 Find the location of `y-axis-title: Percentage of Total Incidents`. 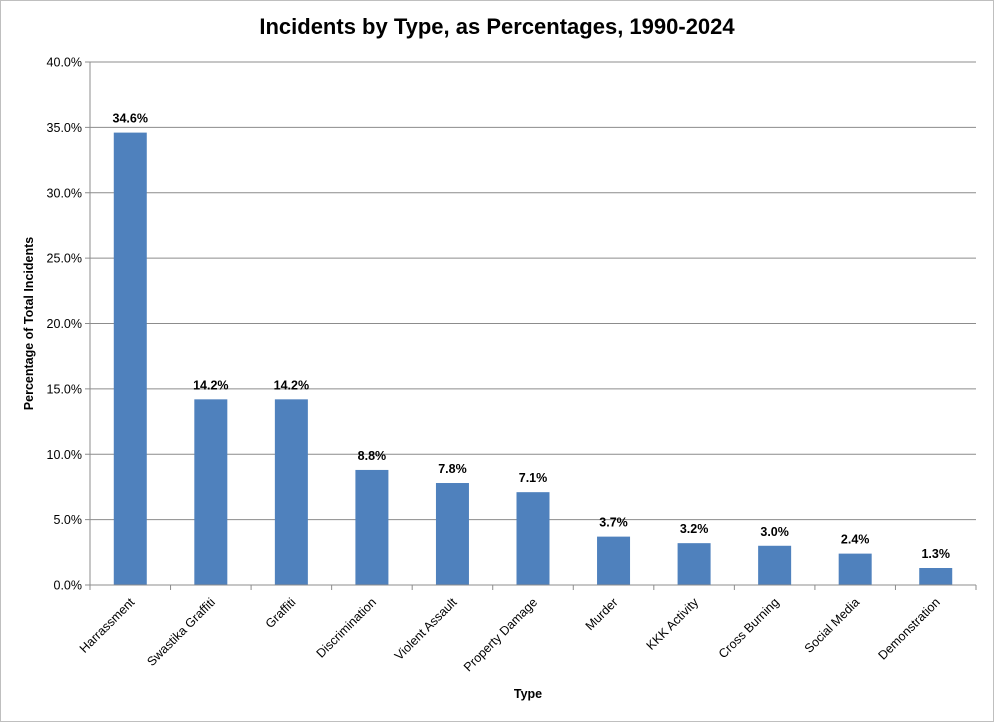

y-axis-title: Percentage of Total Incidents is located at coordinates (29, 323).